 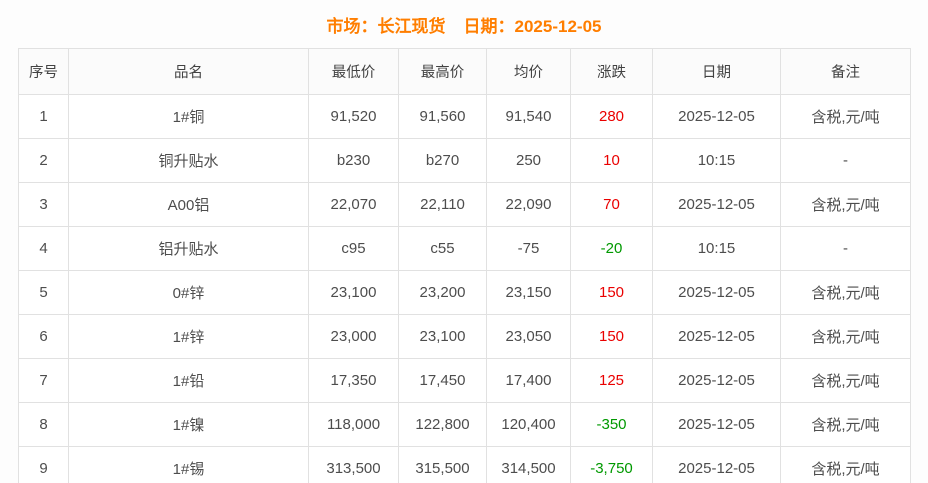 I want to click on change-cell: 280, so click(x=611, y=116).